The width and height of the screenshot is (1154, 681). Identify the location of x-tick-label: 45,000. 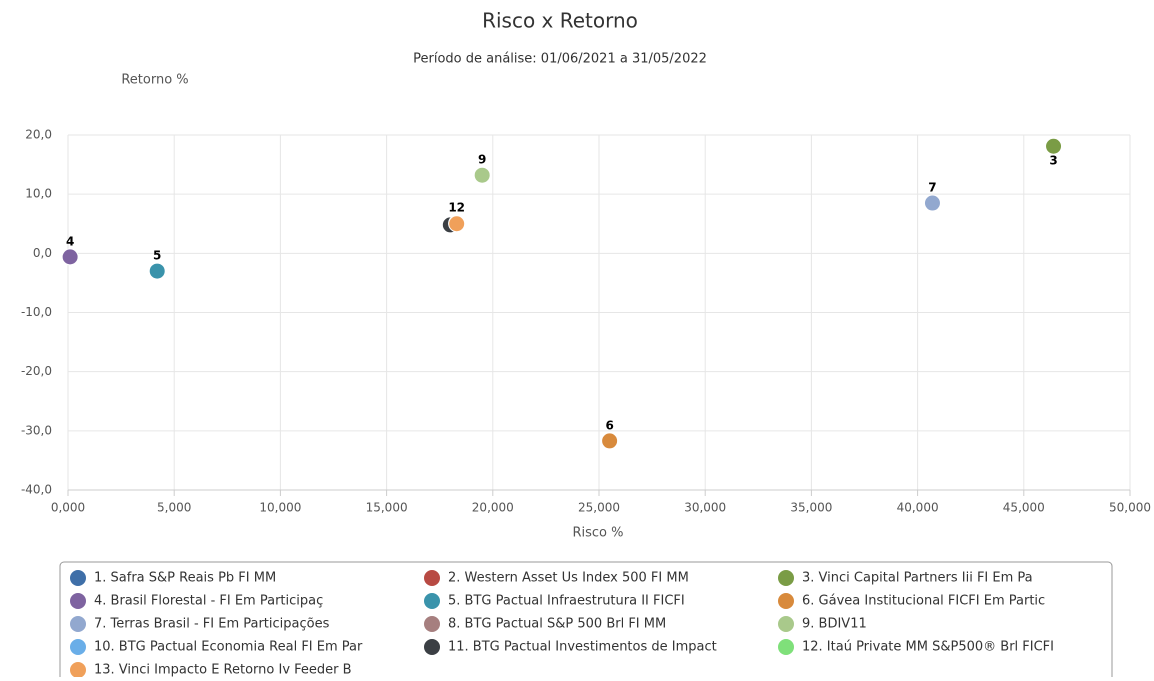
(1024, 508).